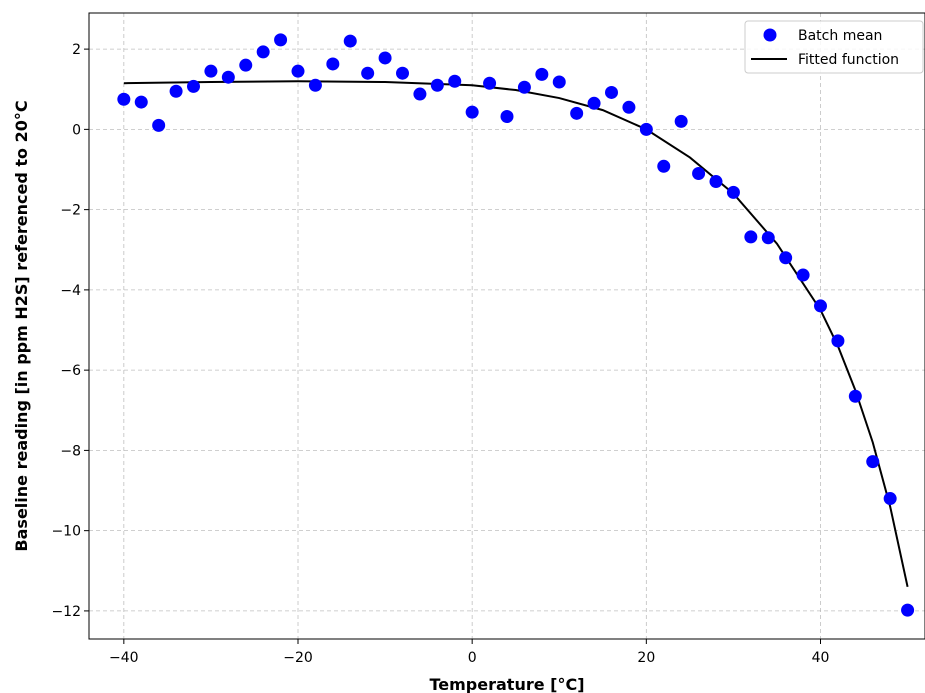  Describe the element at coordinates (76, 50) in the screenshot. I see `y-tick-label: 2` at that location.